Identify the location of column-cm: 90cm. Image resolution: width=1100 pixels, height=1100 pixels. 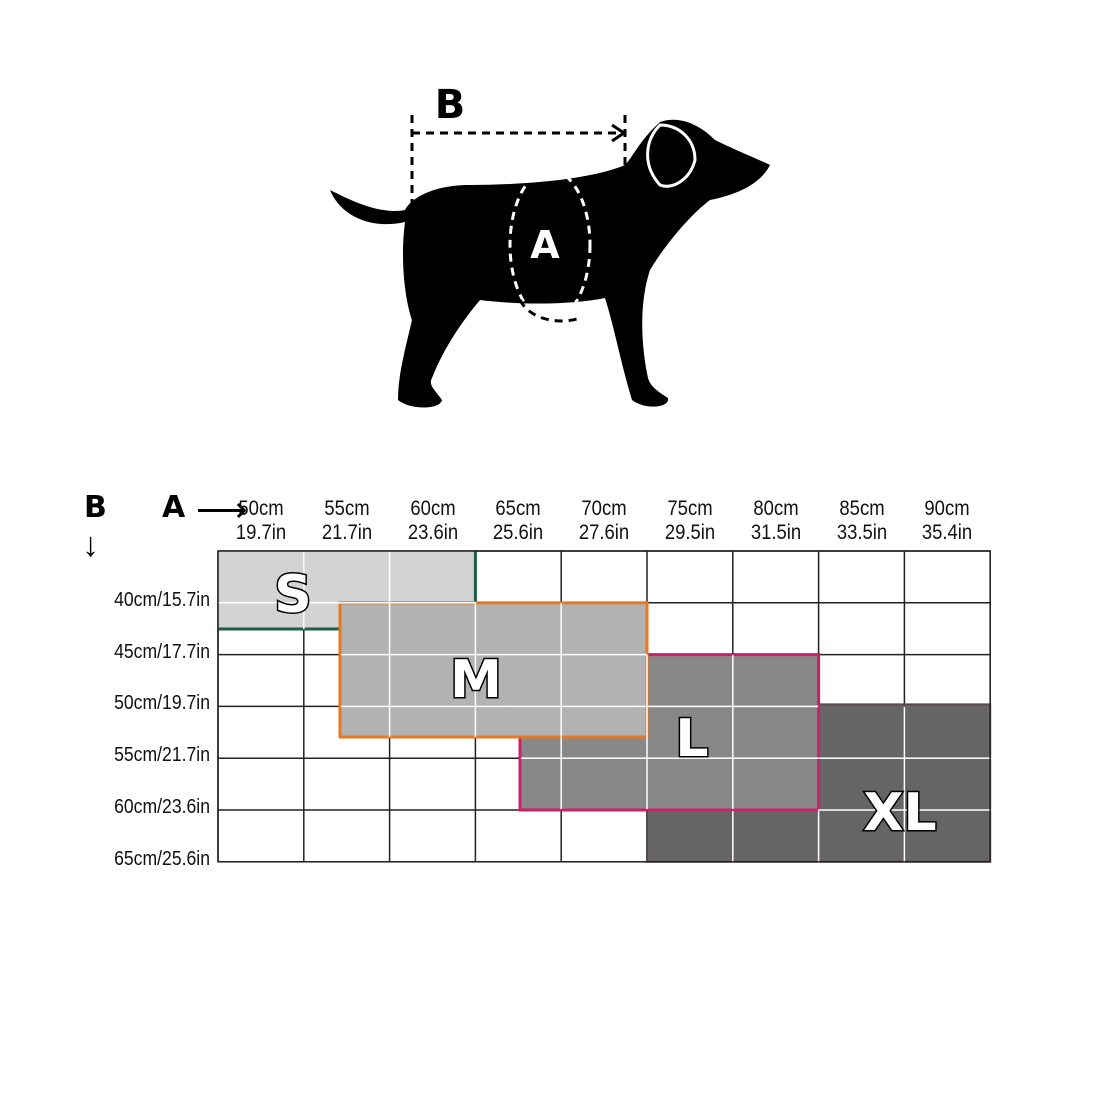
(947, 508).